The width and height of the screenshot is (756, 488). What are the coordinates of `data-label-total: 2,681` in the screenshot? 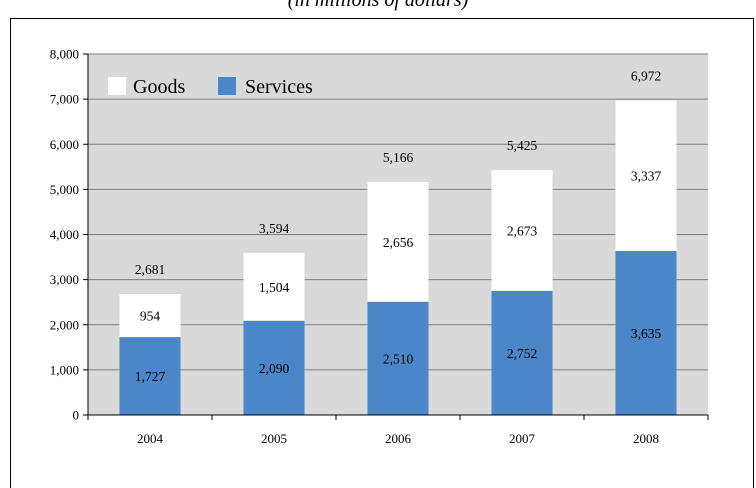 It's located at (150, 269).